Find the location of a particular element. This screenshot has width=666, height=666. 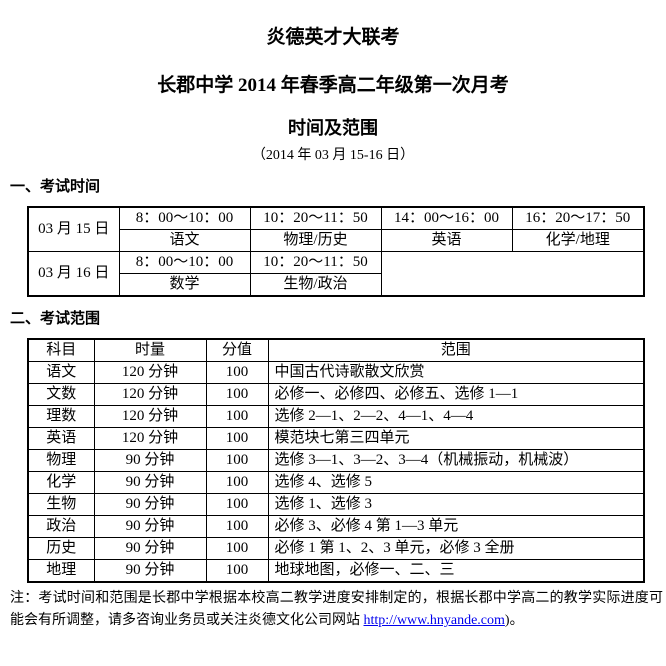

table-row: 历史 90 分钟 100 必修 1 第 1、2、3 单元，必修 3 全册 is located at coordinates (336, 548).